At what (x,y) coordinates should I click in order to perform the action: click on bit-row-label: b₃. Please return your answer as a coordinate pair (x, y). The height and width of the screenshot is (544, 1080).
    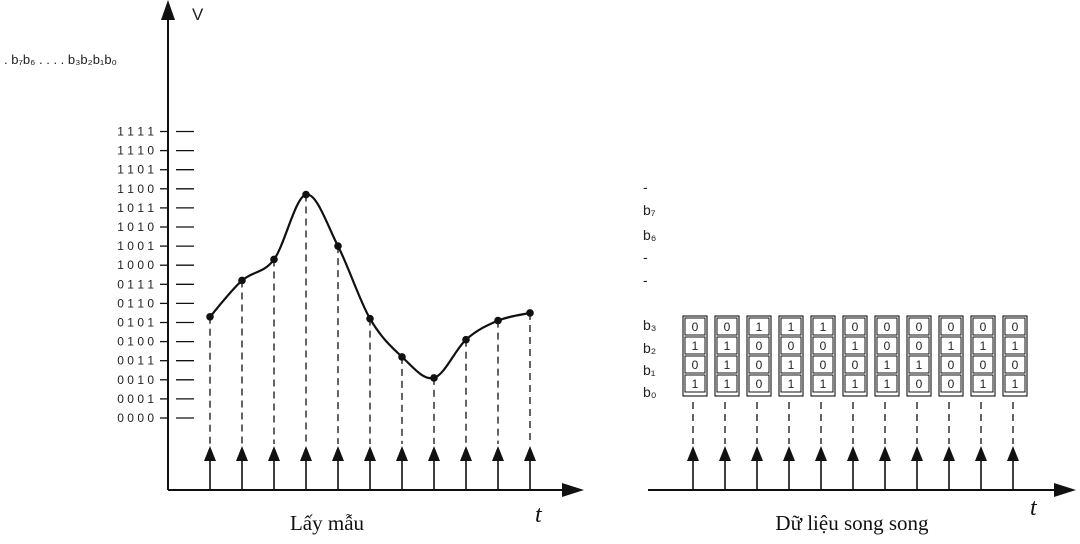
    Looking at the image, I should click on (650, 325).